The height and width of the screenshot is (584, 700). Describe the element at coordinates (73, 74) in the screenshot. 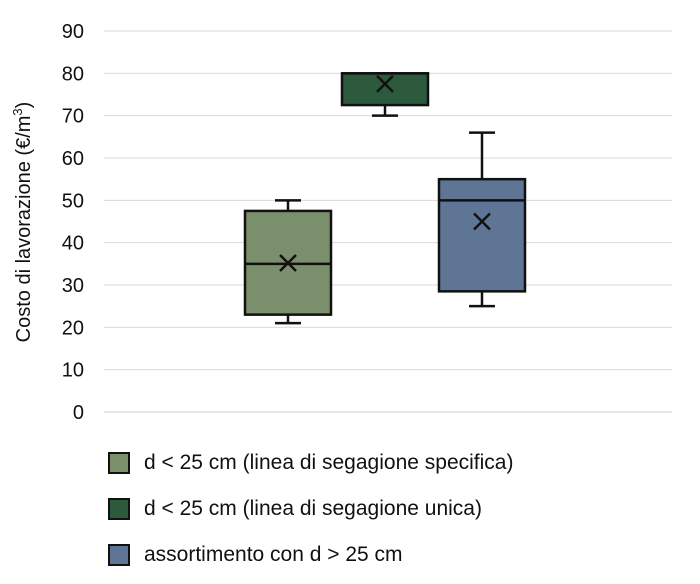

I see `y-tick-label: 80` at that location.